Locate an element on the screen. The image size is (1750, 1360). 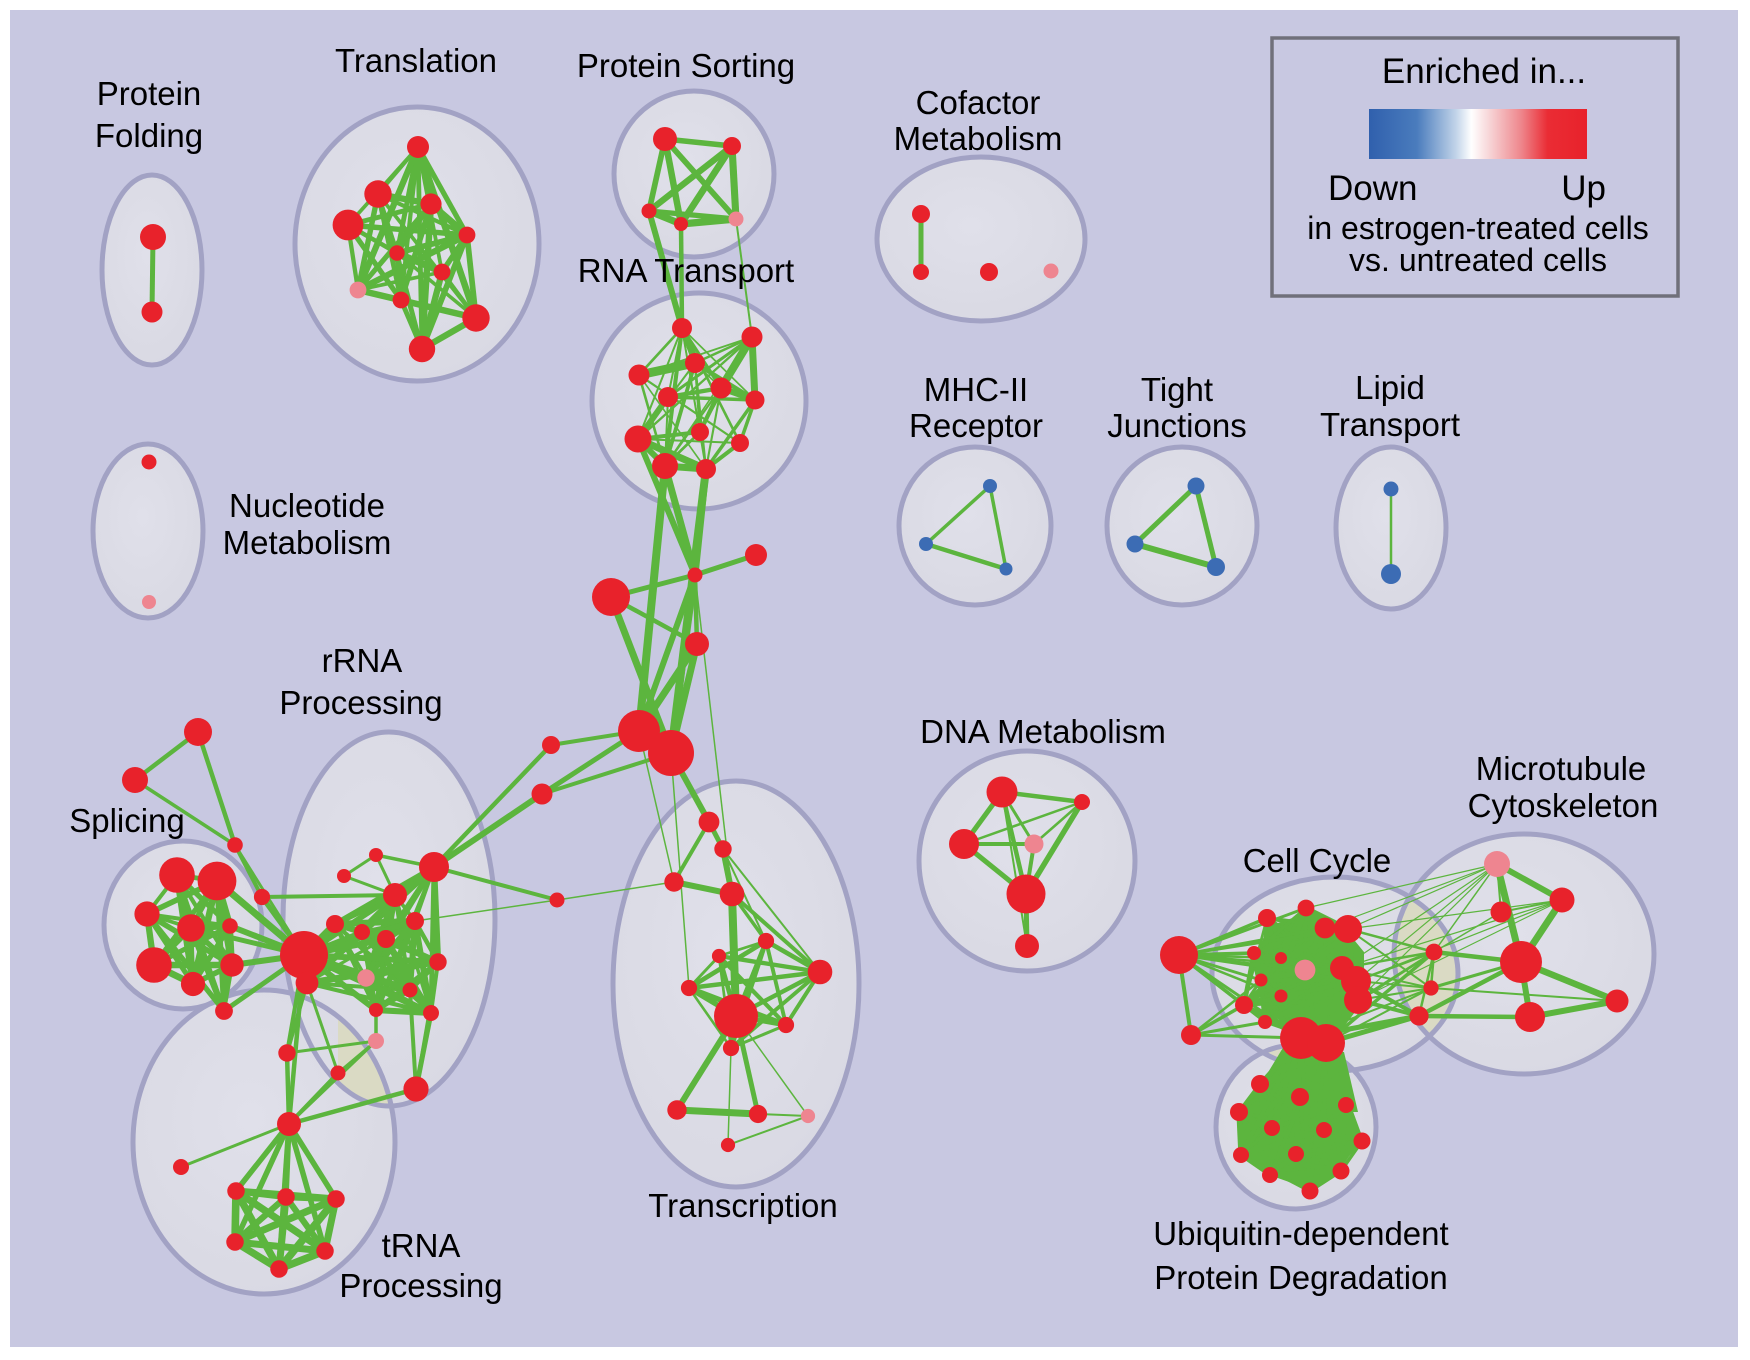
svg-text: rRNA is located at coordinates (362, 660).